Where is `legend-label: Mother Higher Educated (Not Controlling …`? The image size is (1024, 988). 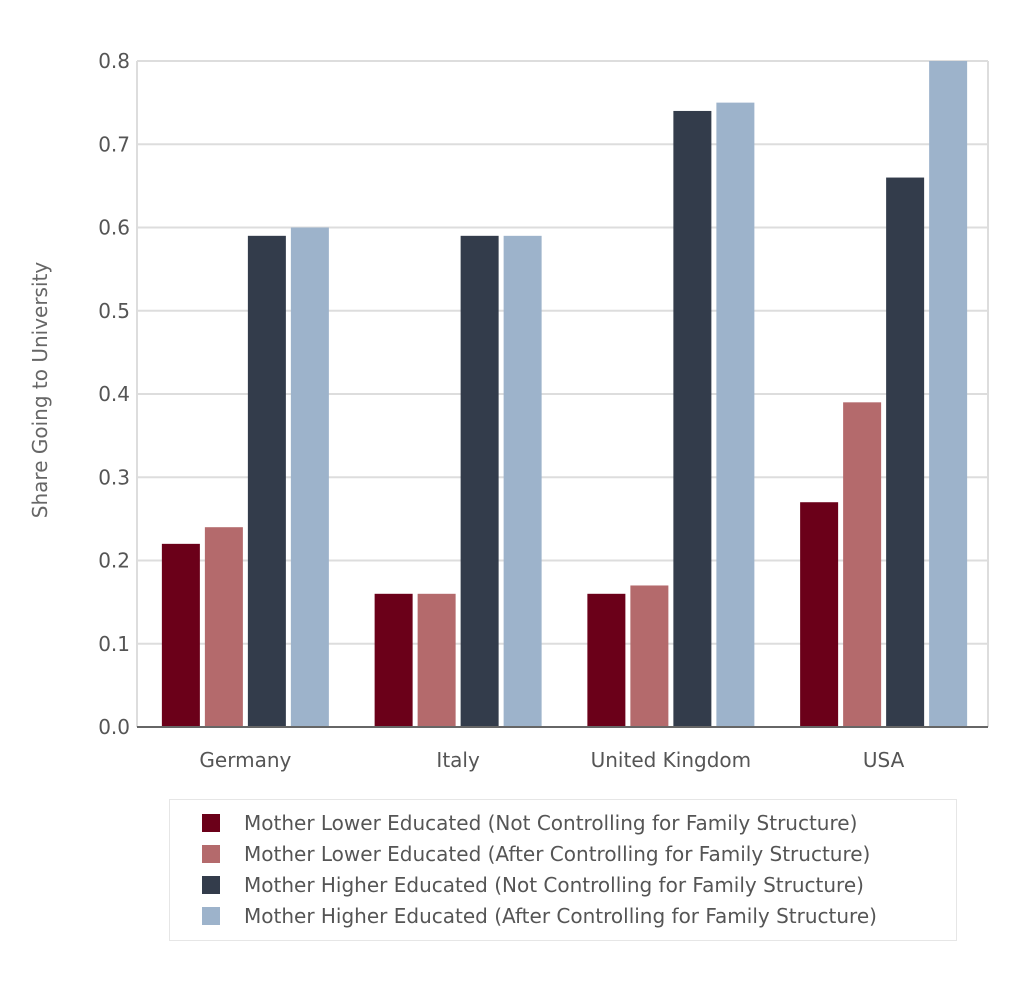
legend-label: Mother Higher Educated (Not Controlling … is located at coordinates (554, 885).